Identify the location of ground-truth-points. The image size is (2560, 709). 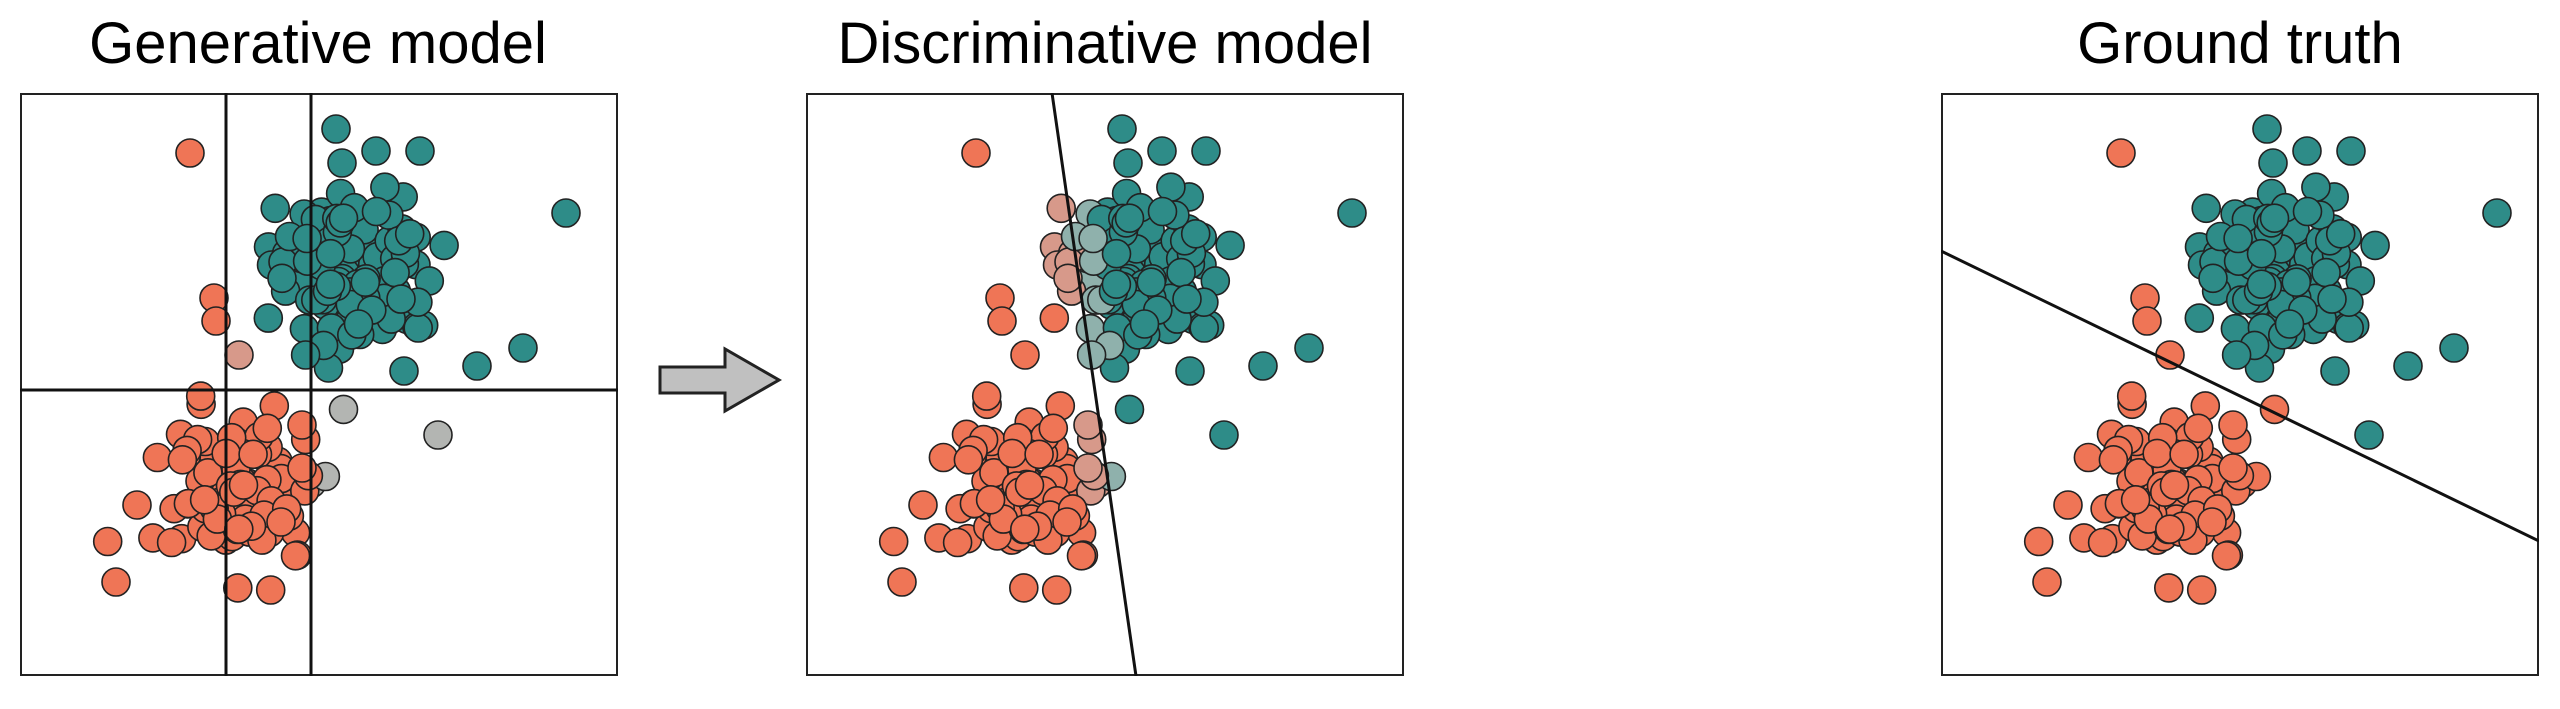
(2267, 359).